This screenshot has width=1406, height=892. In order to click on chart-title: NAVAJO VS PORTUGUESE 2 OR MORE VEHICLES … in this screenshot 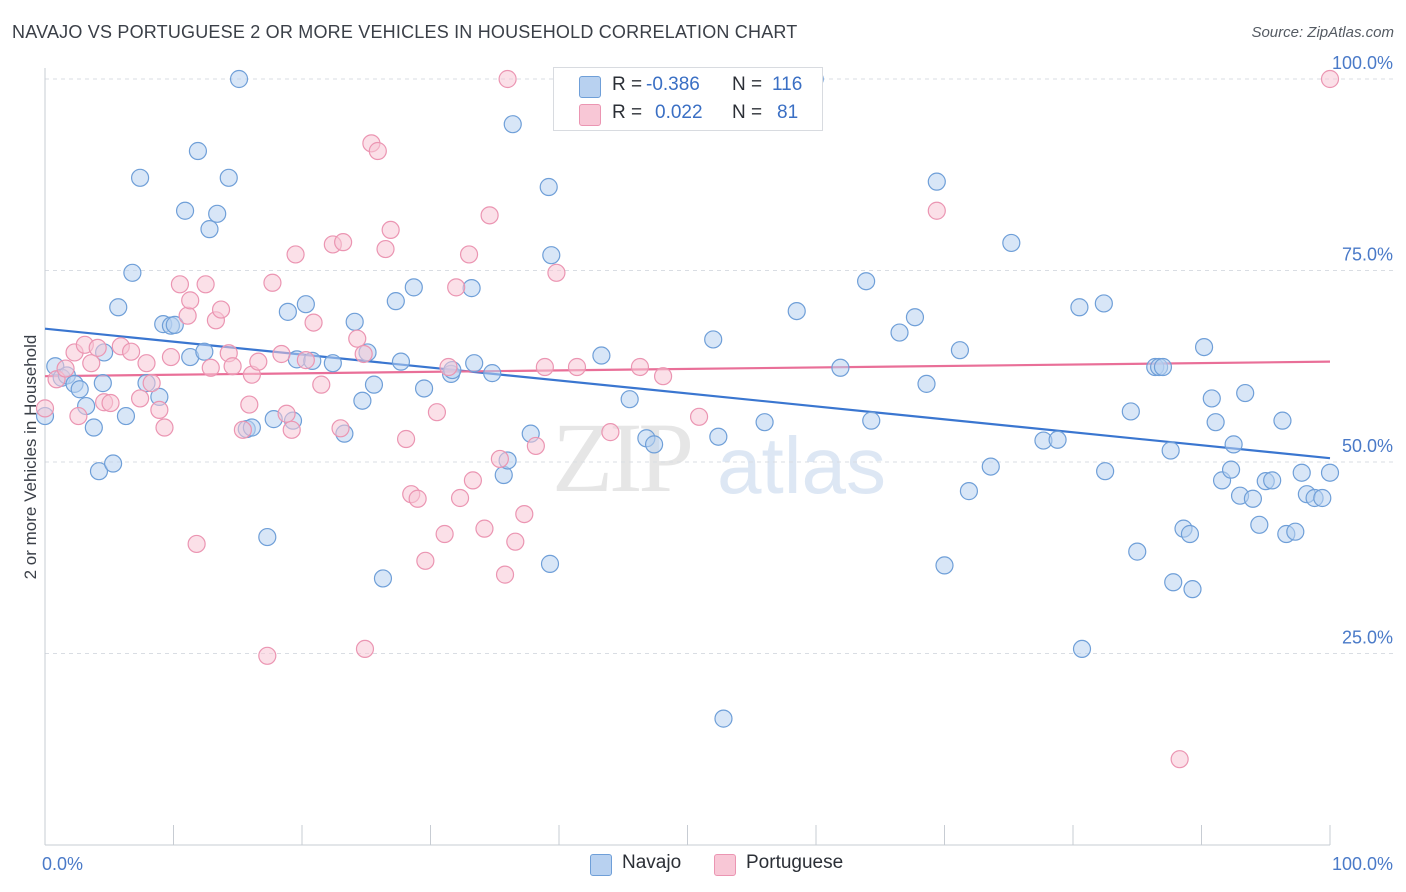, I will do `click(405, 32)`.